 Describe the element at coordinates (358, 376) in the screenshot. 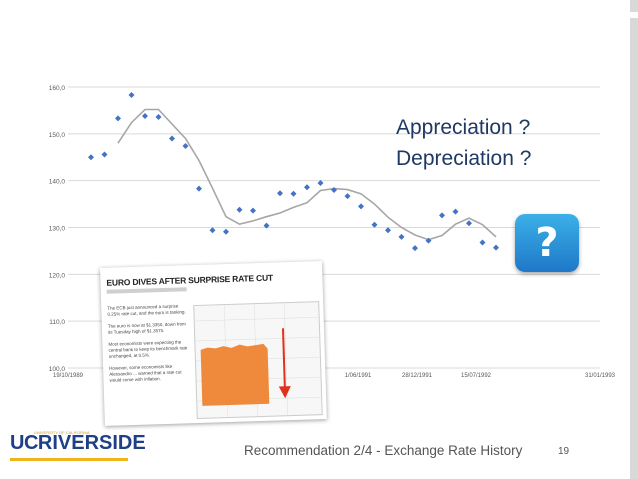

I see `x-tick-label: 1/06/1991` at that location.